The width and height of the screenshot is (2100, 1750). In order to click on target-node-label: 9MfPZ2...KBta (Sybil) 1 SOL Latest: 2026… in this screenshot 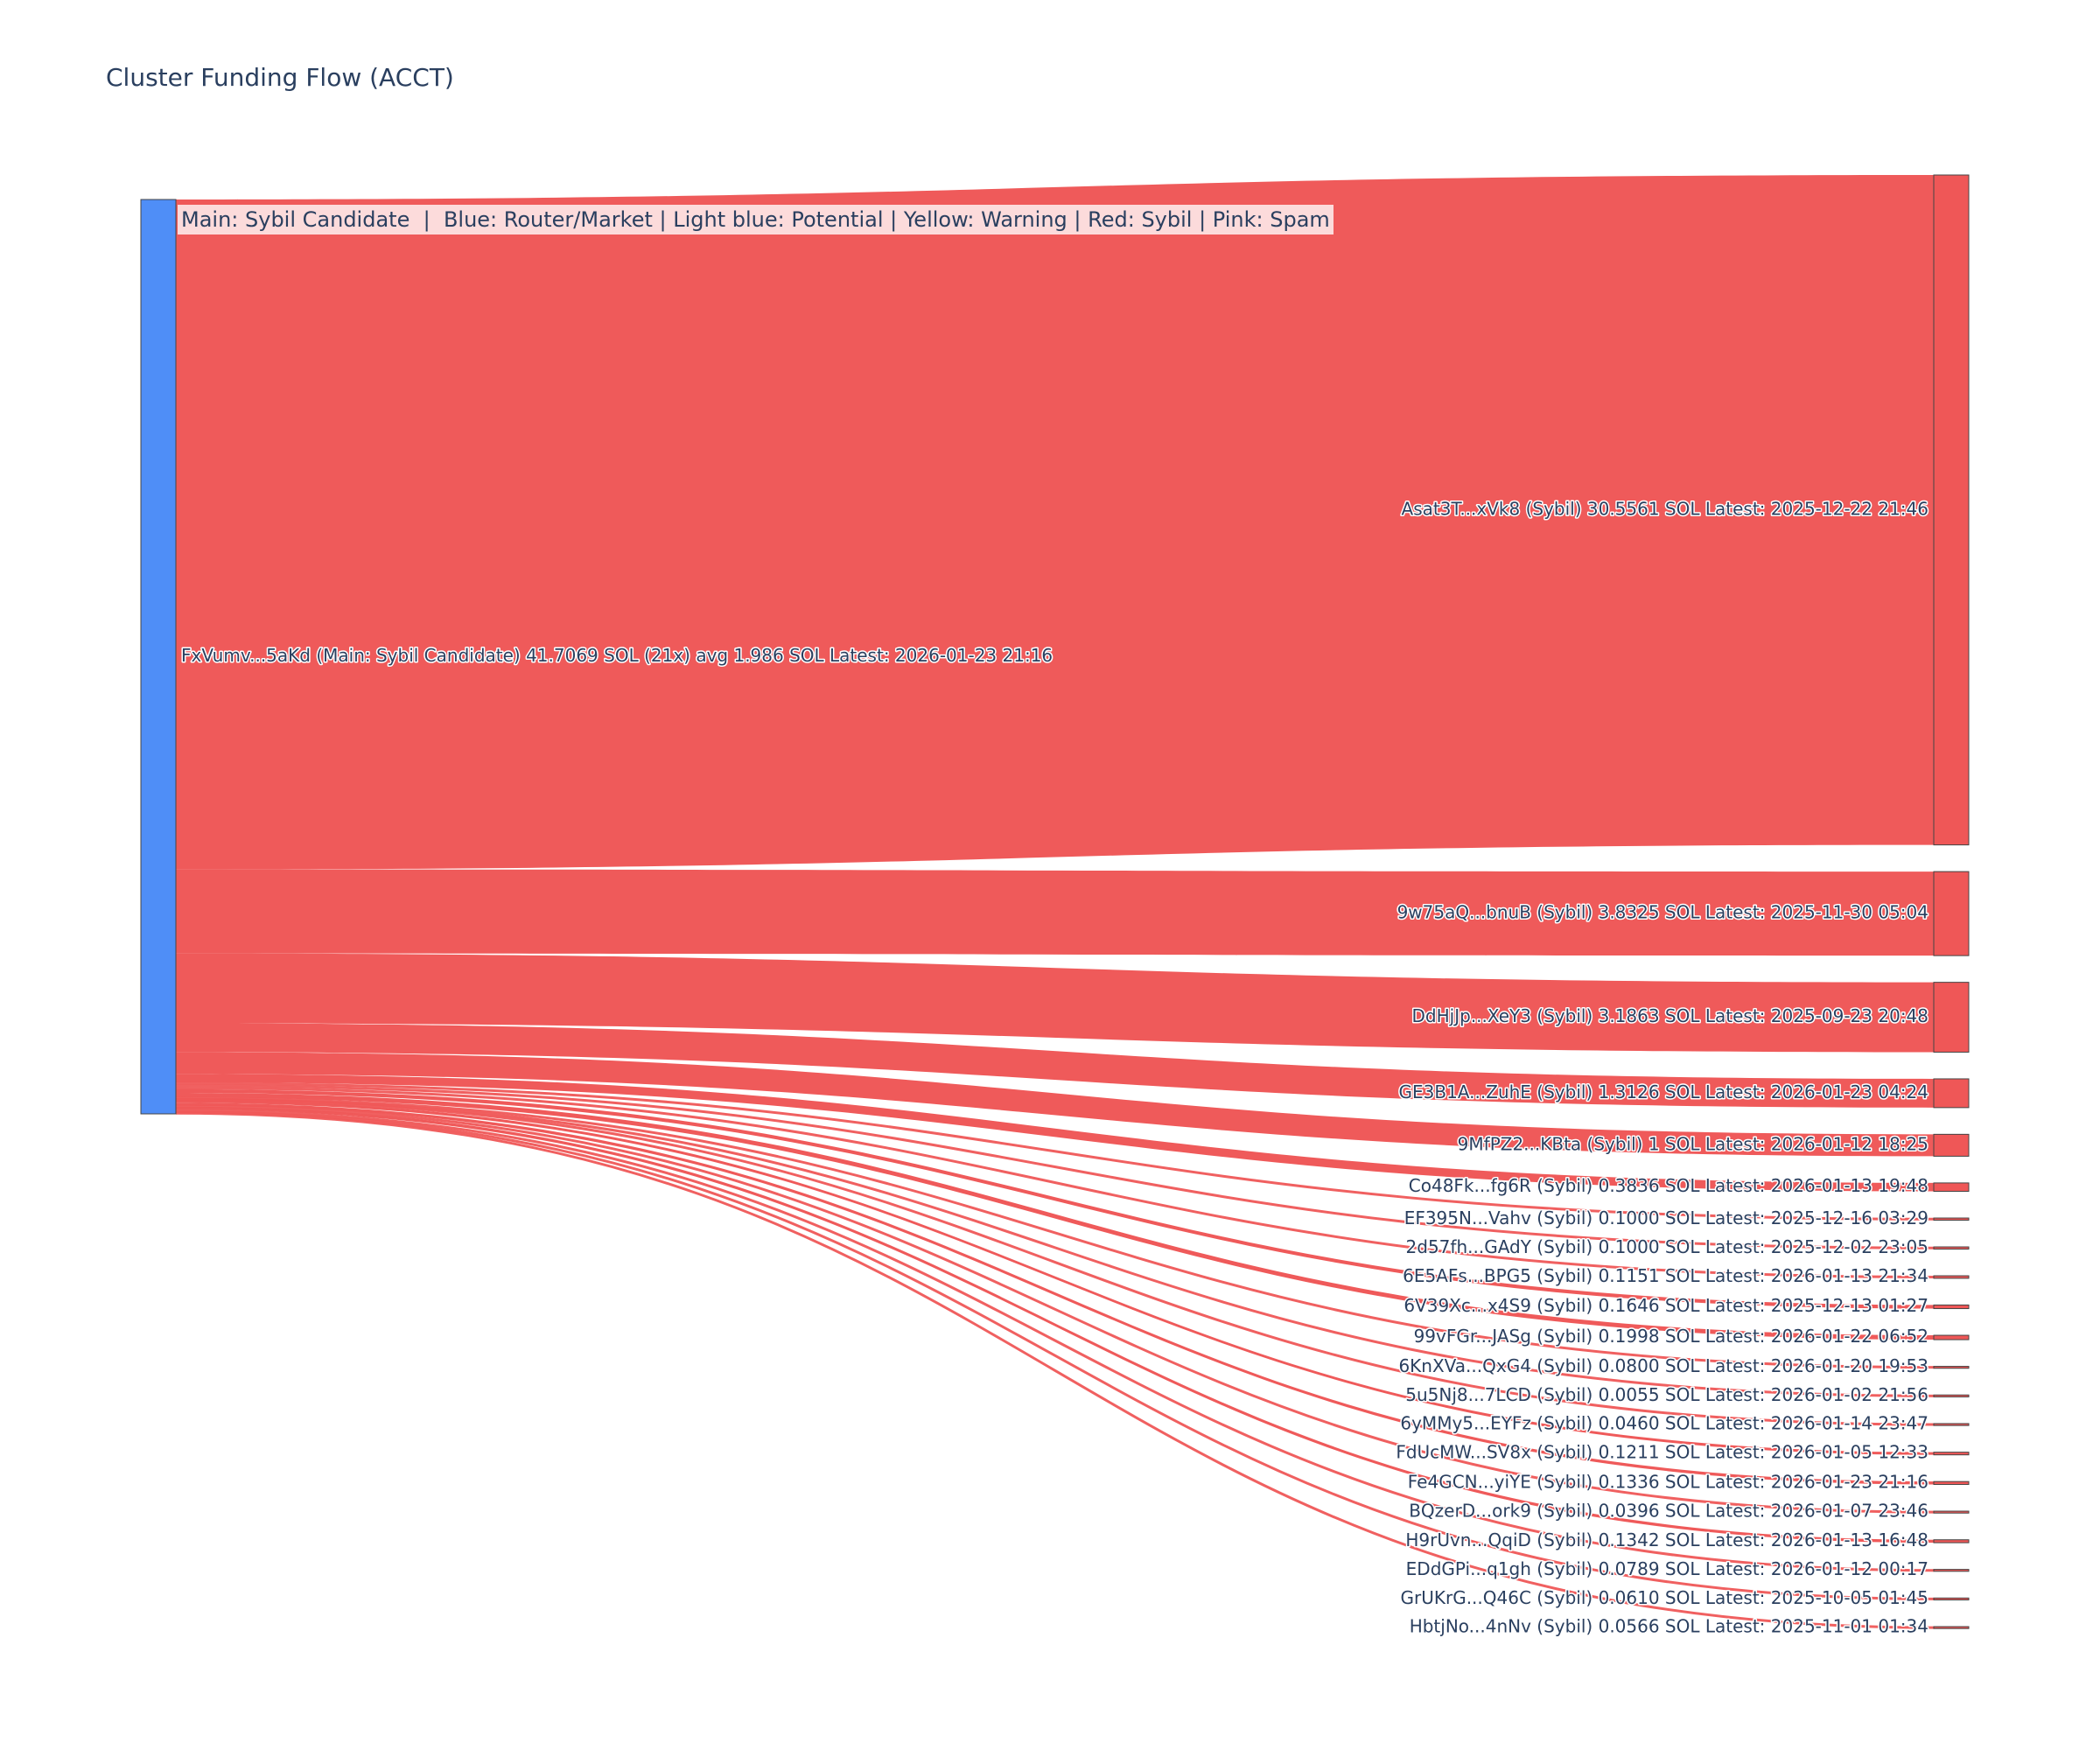, I will do `click(1693, 1143)`.